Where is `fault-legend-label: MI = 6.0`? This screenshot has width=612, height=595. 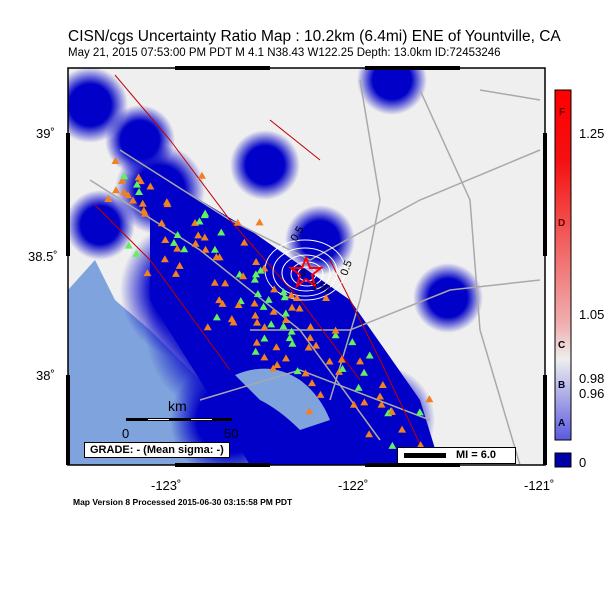 fault-legend-label: MI = 6.0 is located at coordinates (476, 455).